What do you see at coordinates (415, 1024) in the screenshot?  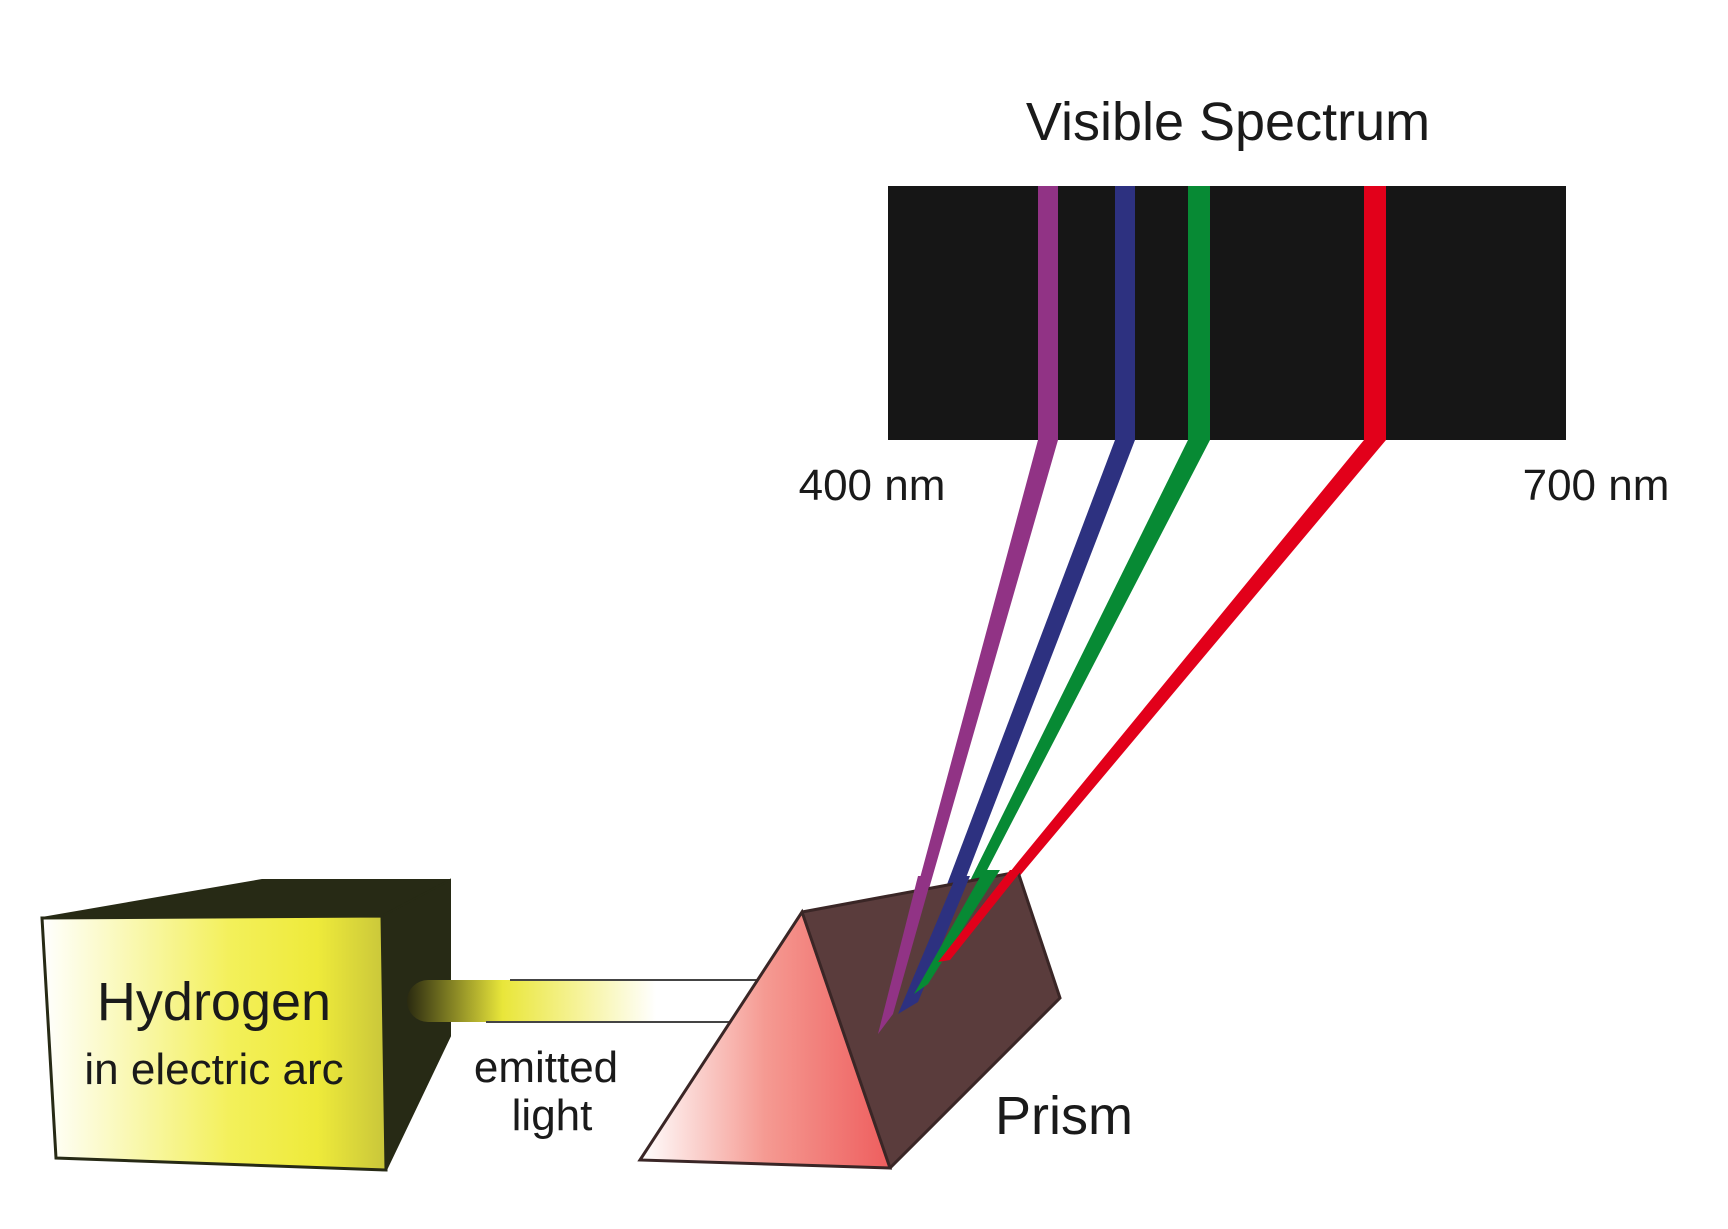 I see `source-side-face` at bounding box center [415, 1024].